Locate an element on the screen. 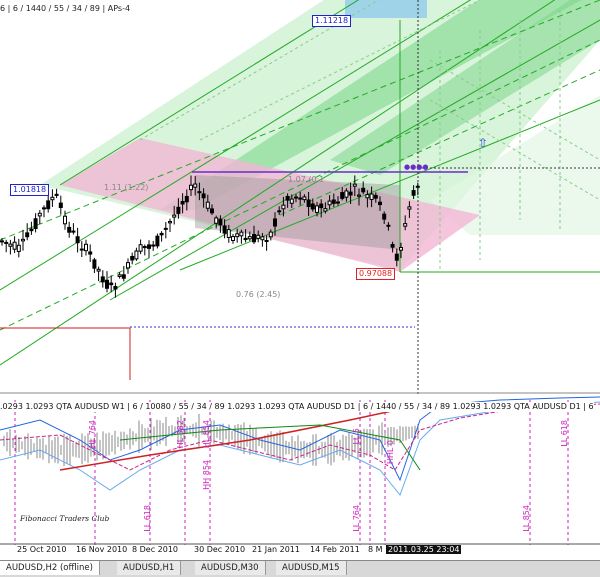 The image size is (600, 577). indicator-label-7: LL 764 is located at coordinates (356, 518).